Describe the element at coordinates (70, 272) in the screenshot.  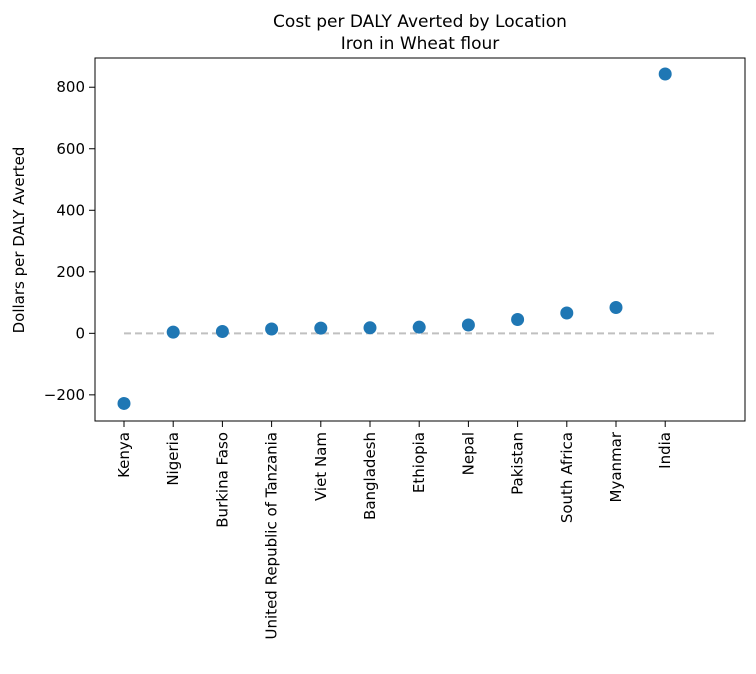
I see `y-tick-label: 200` at that location.